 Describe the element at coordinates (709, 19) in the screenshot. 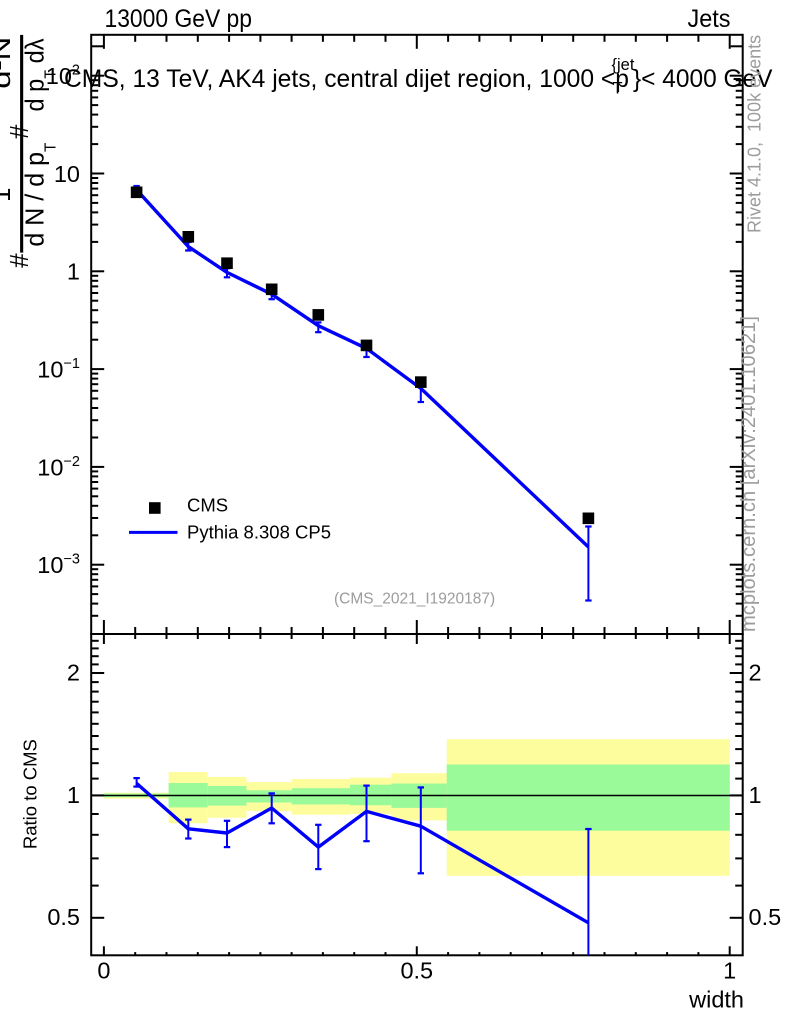

I see `svg-text: Jets` at that location.